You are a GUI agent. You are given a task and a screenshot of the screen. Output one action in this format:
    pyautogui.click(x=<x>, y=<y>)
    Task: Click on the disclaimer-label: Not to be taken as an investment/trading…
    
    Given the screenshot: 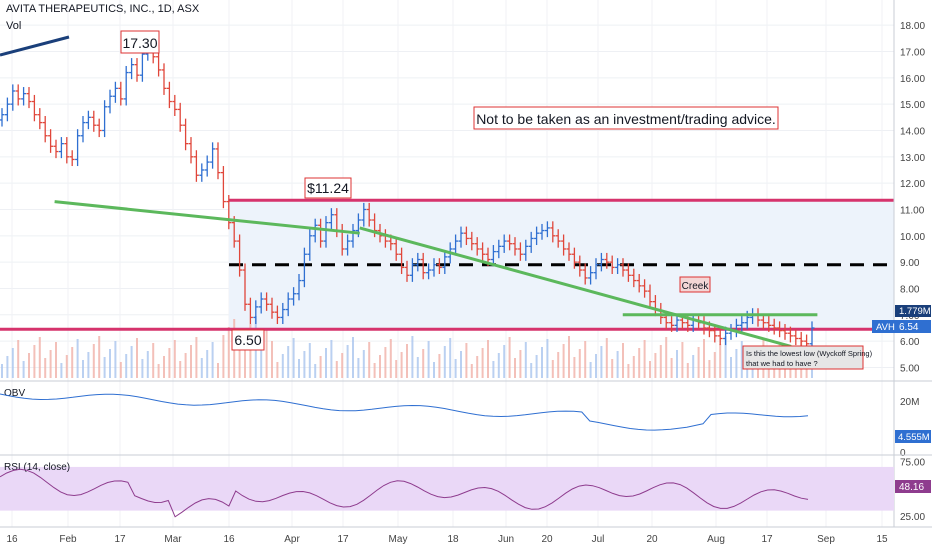 What is the action you would take?
    pyautogui.click(x=626, y=119)
    